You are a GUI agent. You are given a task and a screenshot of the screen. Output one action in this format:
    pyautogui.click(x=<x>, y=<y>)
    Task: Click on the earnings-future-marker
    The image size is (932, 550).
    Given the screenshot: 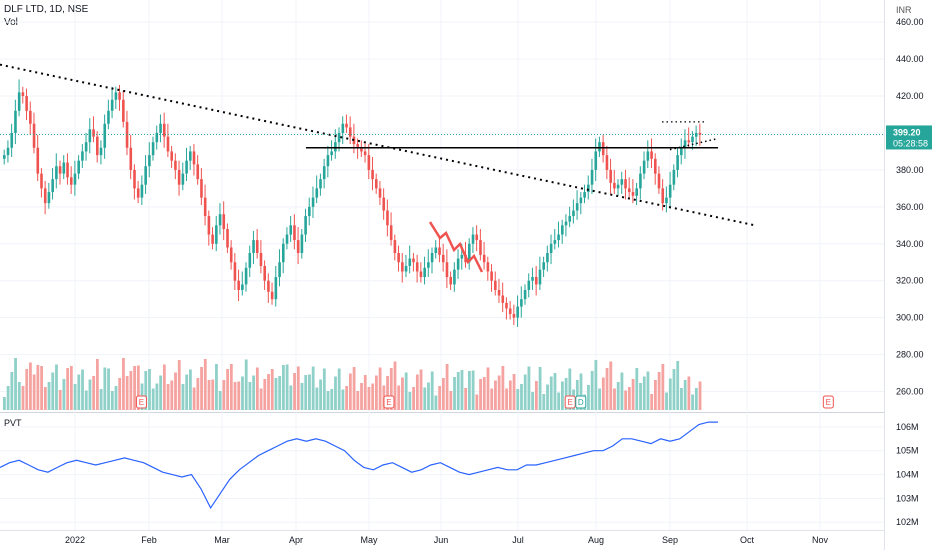 What is the action you would take?
    pyautogui.click(x=828, y=402)
    